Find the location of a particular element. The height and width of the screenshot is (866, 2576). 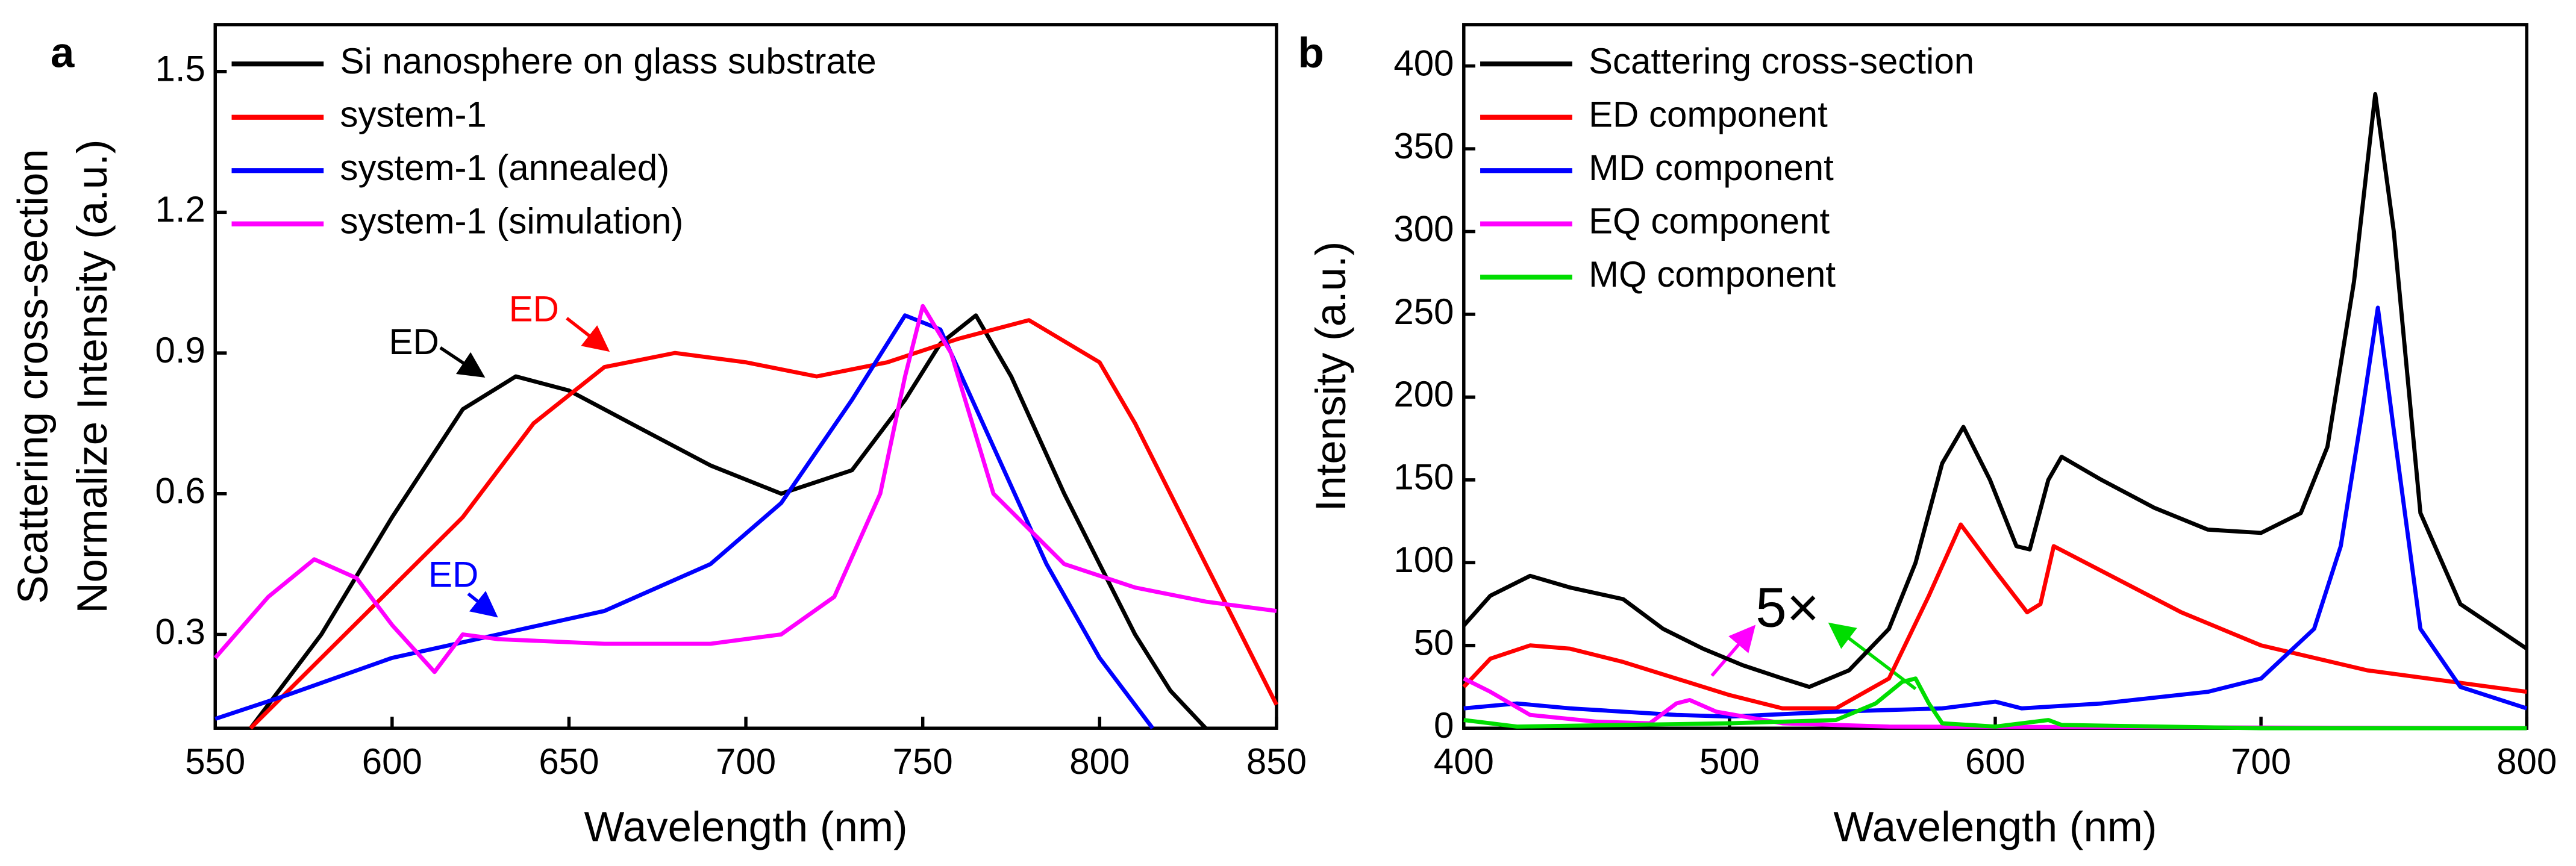

legend-label: Si nanosphere on glass substrate is located at coordinates (608, 61).